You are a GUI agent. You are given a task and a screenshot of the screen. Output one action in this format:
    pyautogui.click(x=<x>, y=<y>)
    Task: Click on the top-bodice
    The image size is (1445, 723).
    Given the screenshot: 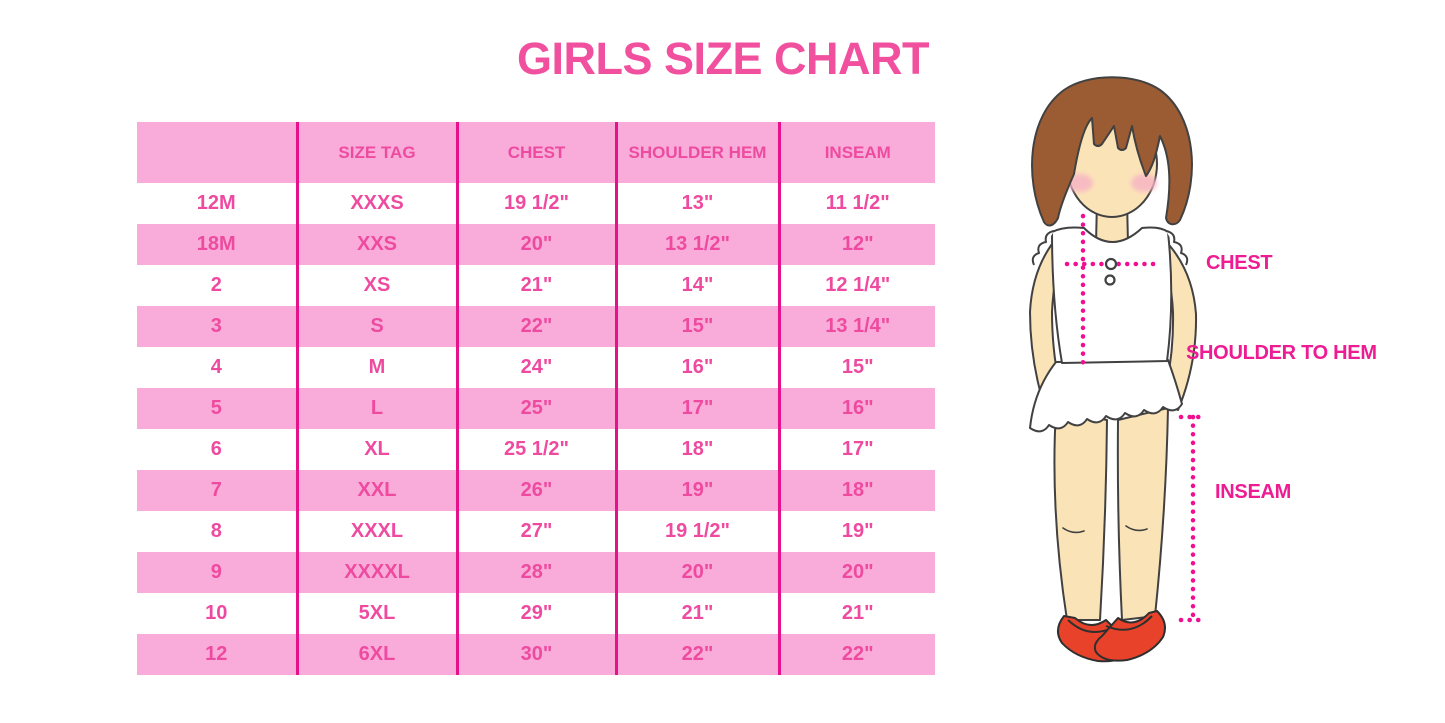 What is the action you would take?
    pyautogui.click(x=1112, y=295)
    